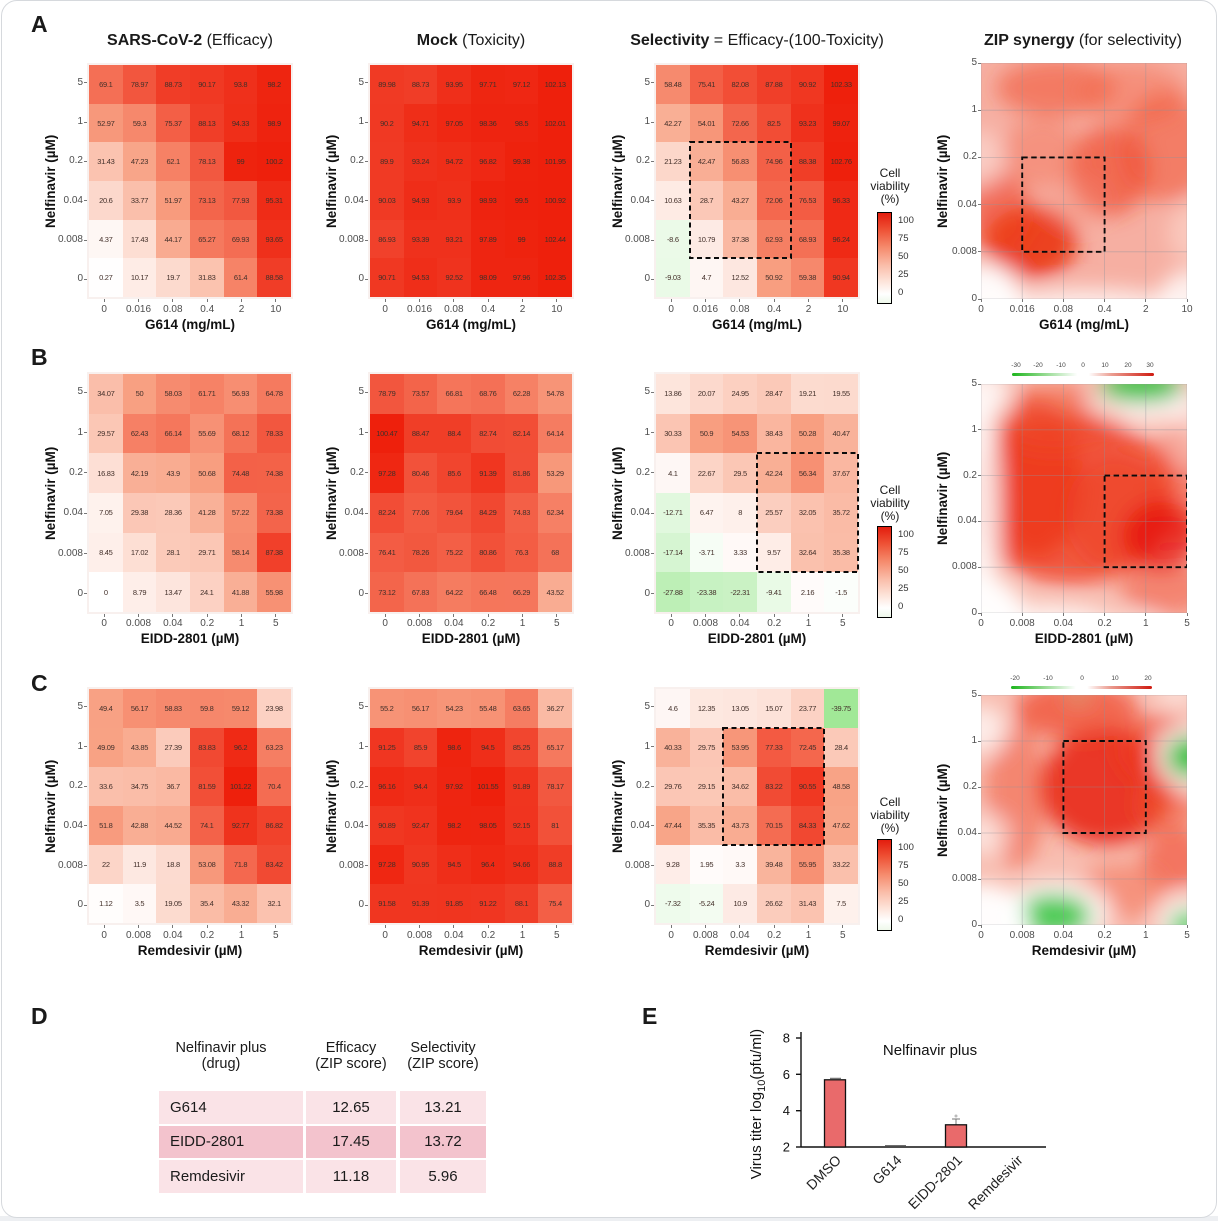 The image size is (1218, 1221). What do you see at coordinates (995, 1182) in the screenshot?
I see `svg-text: Remdesivir` at bounding box center [995, 1182].